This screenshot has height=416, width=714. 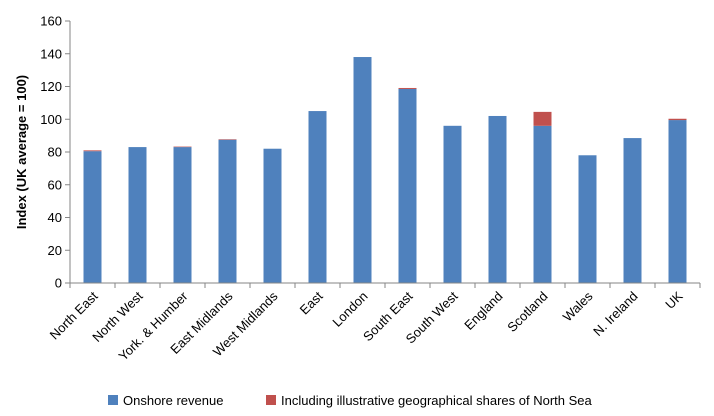 I want to click on y-tick-label: 140, so click(x=51, y=53).